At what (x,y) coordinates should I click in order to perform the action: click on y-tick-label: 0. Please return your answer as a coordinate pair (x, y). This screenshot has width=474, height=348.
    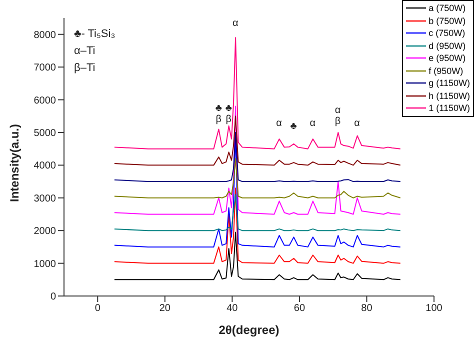
    Looking at the image, I should click on (53, 297).